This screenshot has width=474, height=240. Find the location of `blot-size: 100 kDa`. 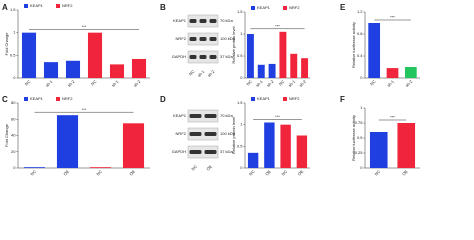

blot-size: 100 kDa is located at coordinates (228, 38).